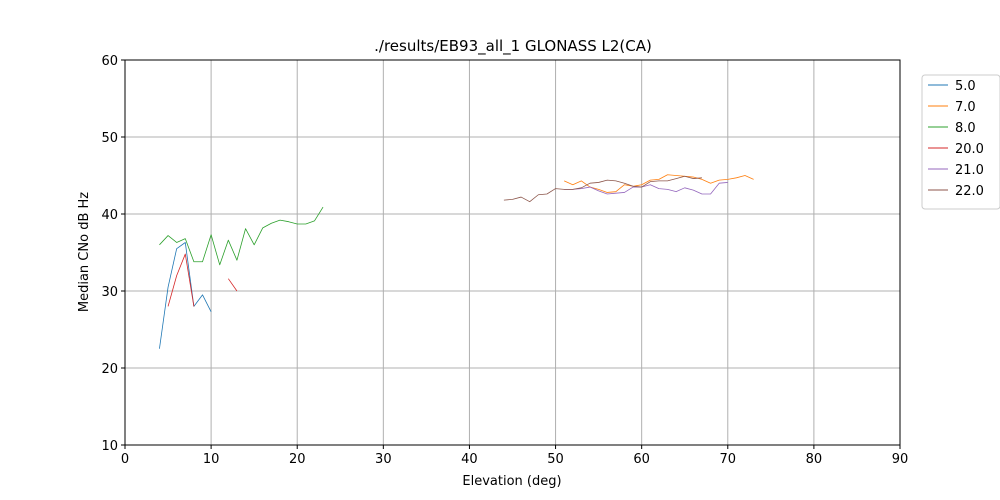  I want to click on series-line-7.0, so click(659, 183).